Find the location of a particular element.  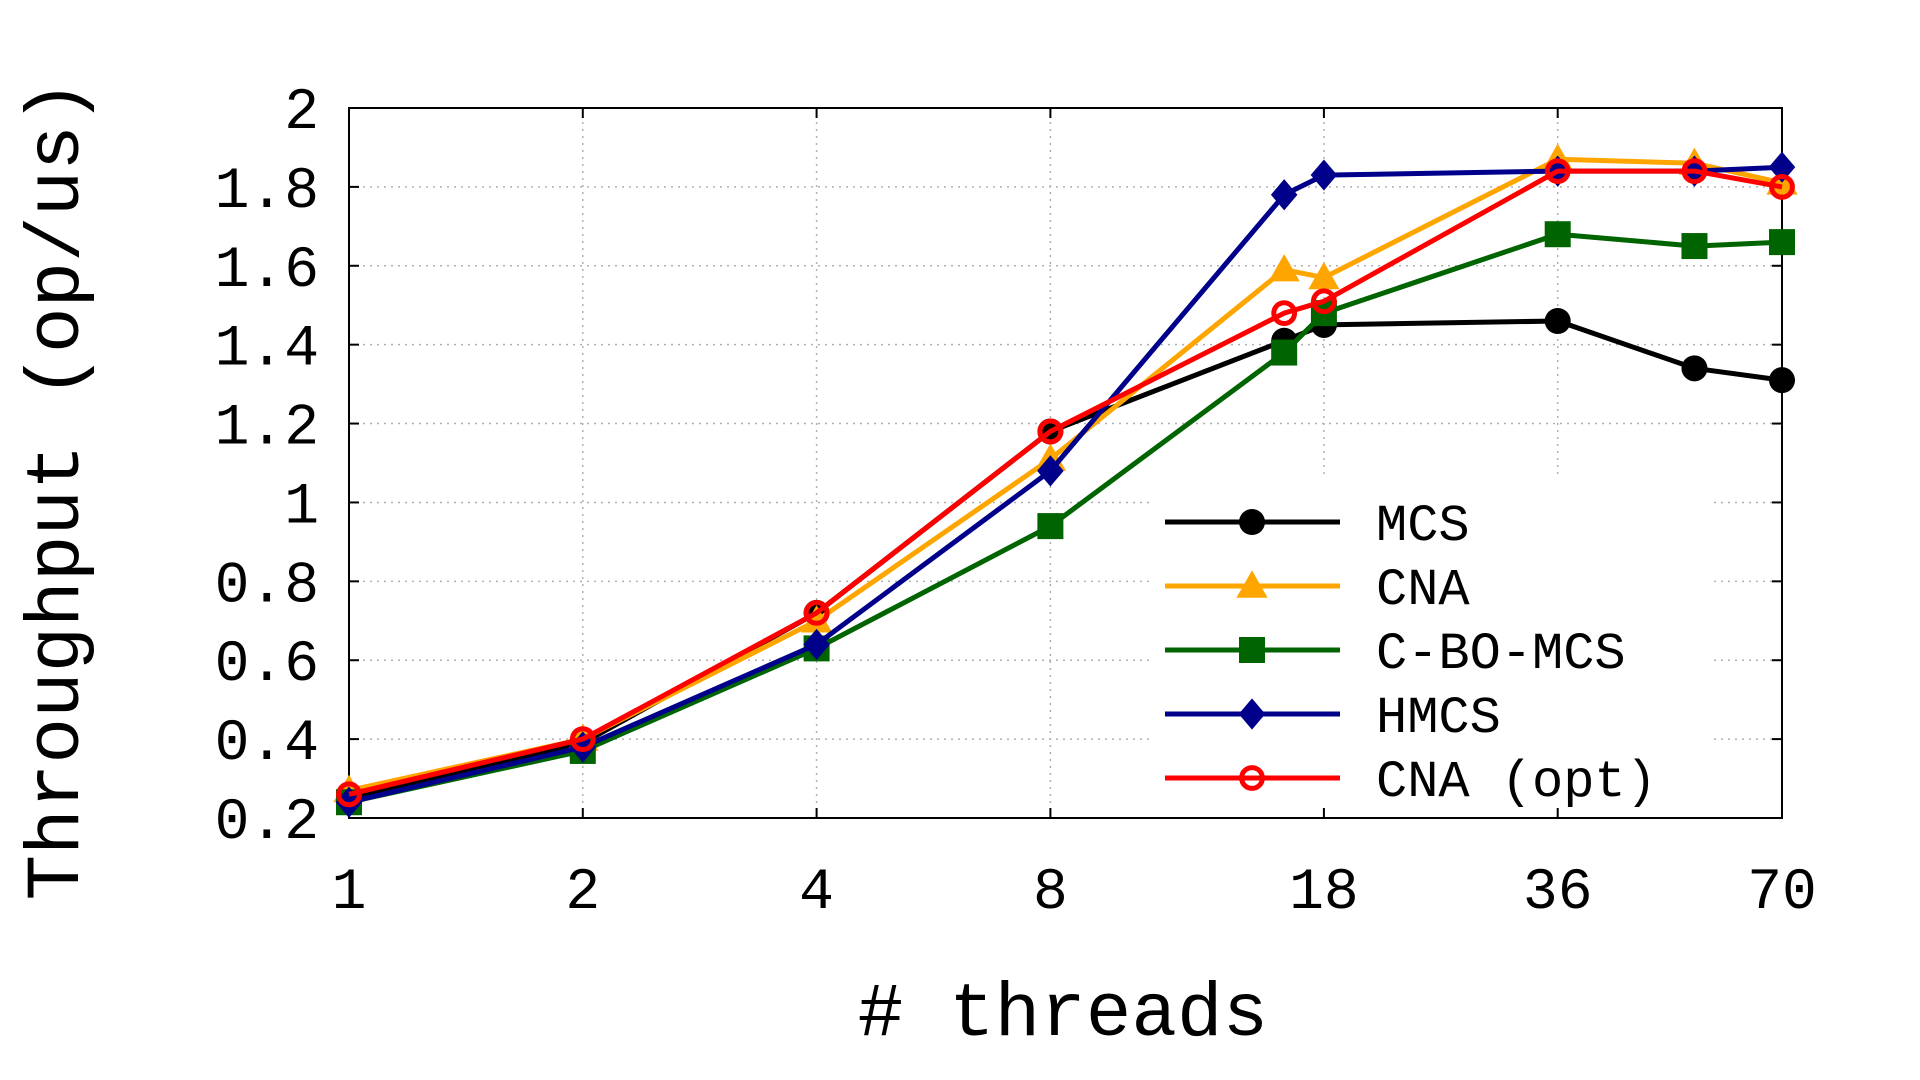

y-axis-title: Throughput (op/us) is located at coordinates (58, 490).